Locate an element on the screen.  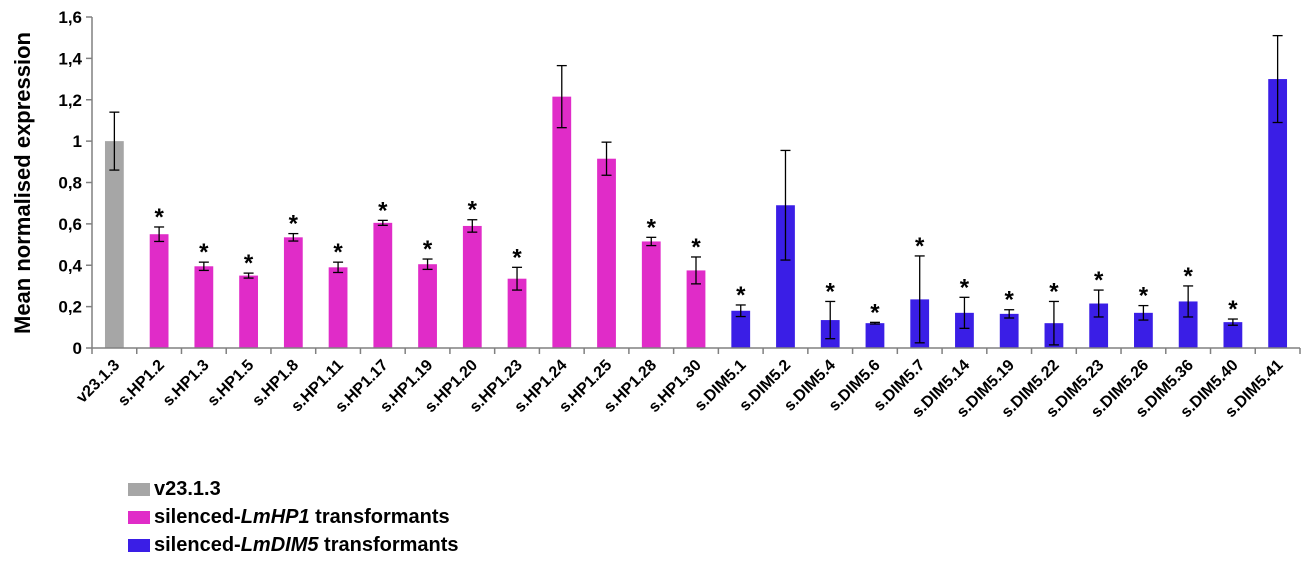
legend-label-dim5-suffix: transformants is located at coordinates (388, 544).